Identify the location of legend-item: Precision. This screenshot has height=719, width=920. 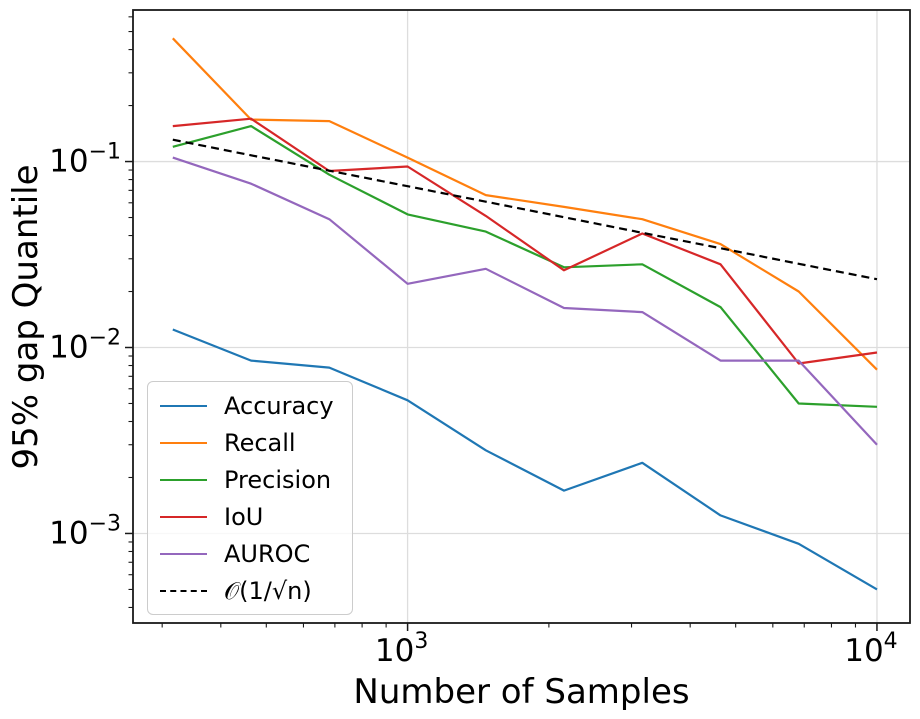
(250, 479).